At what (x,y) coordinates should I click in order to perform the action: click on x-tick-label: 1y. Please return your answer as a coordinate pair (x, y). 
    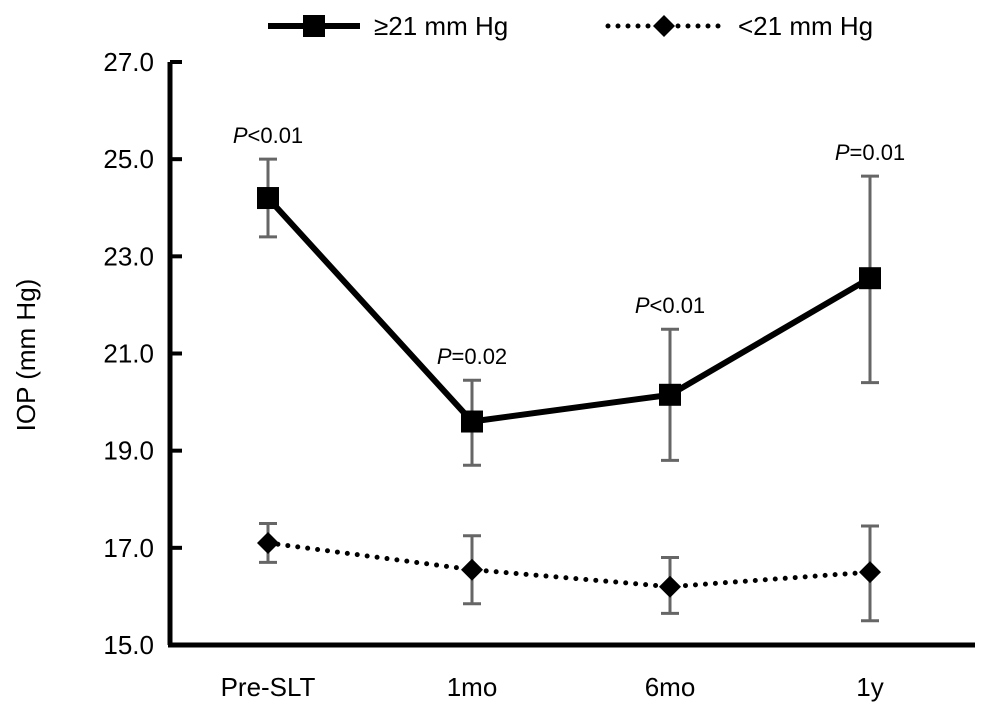
    Looking at the image, I should click on (869, 687).